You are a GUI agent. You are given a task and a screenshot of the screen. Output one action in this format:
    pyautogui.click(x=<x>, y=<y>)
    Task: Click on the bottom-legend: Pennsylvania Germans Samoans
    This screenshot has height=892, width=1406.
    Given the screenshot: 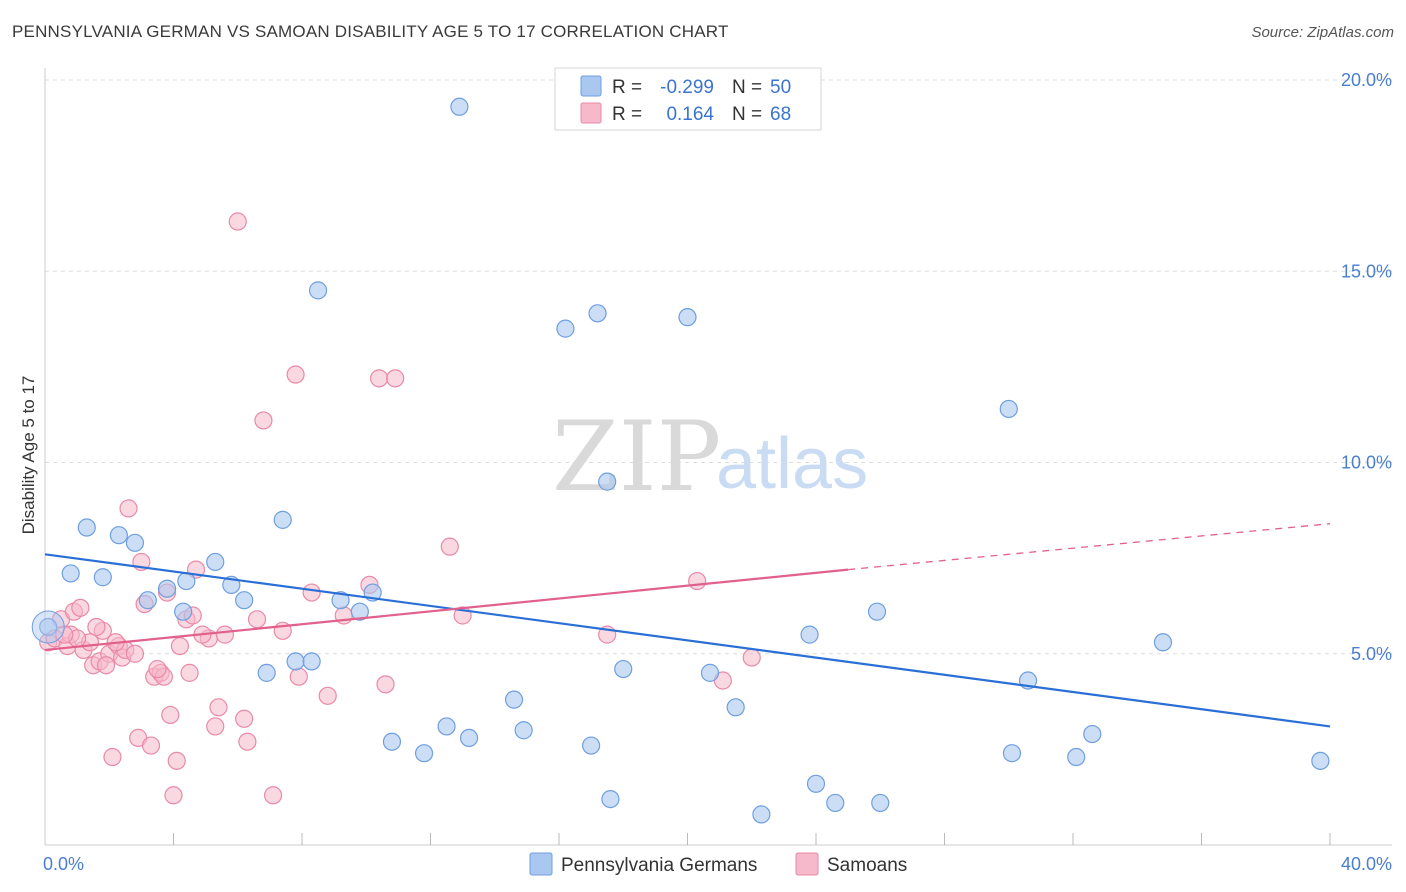 What is the action you would take?
    pyautogui.click(x=718, y=864)
    